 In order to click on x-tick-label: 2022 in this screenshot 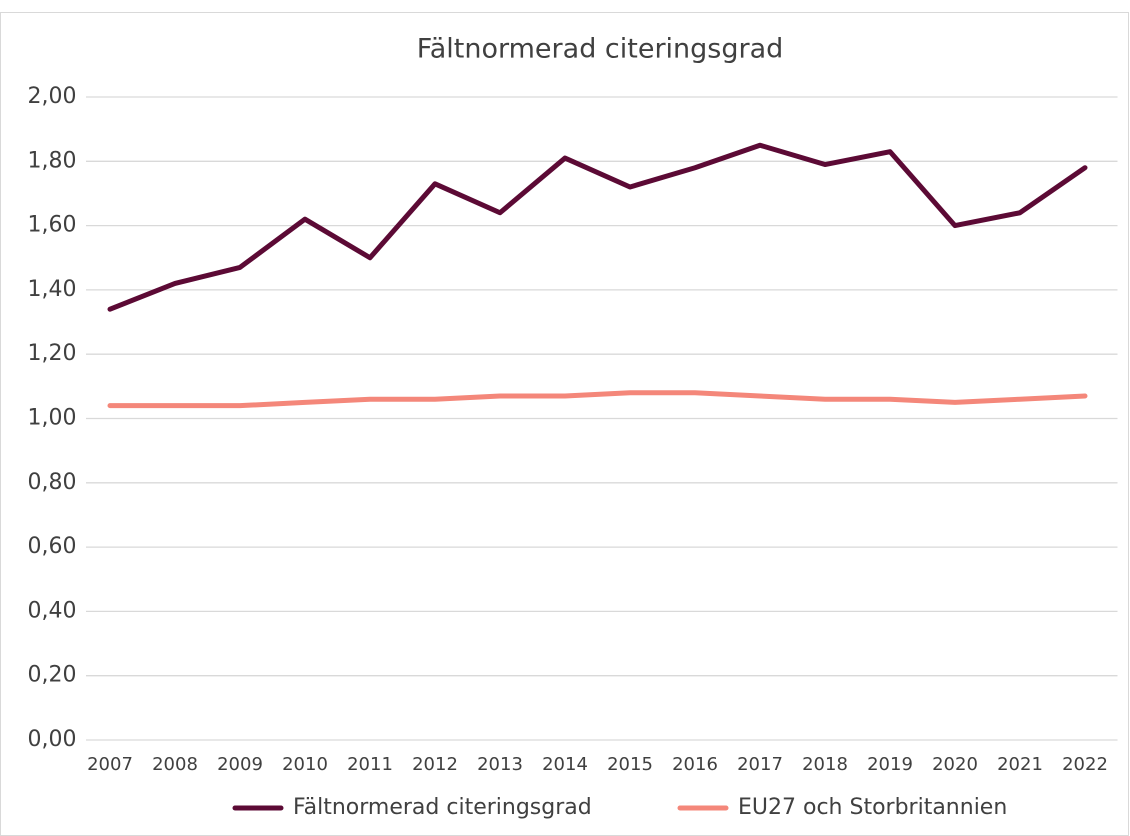, I will do `click(1085, 764)`.